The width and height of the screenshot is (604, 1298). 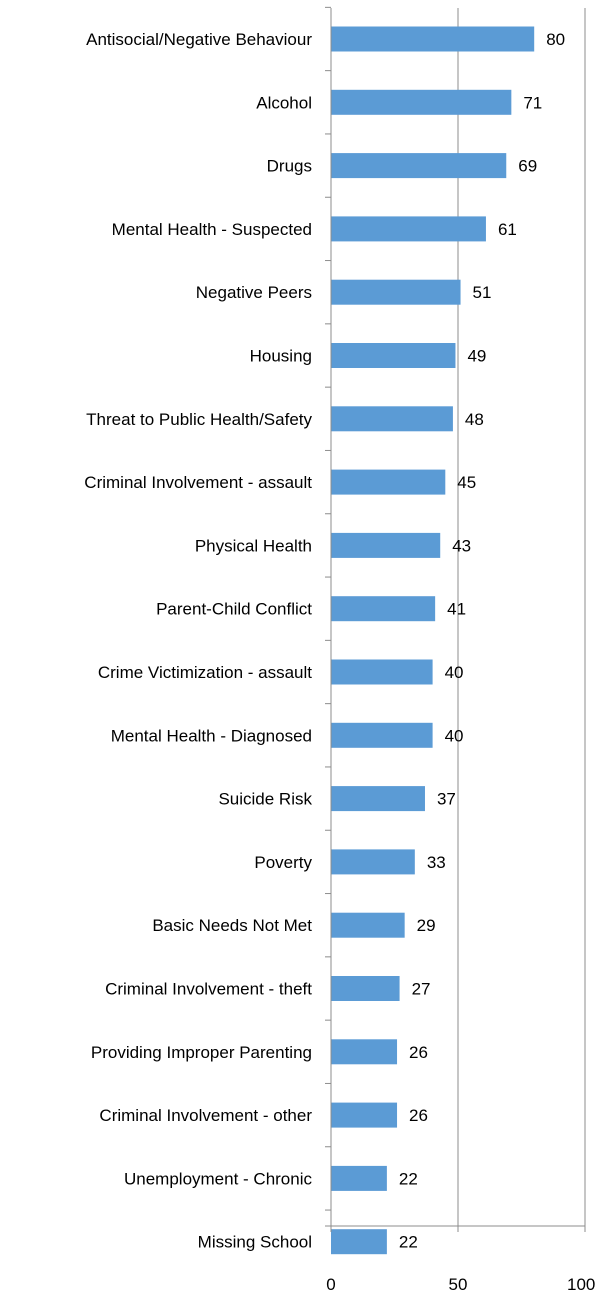 I want to click on data-label-2: 69, so click(x=527, y=166).